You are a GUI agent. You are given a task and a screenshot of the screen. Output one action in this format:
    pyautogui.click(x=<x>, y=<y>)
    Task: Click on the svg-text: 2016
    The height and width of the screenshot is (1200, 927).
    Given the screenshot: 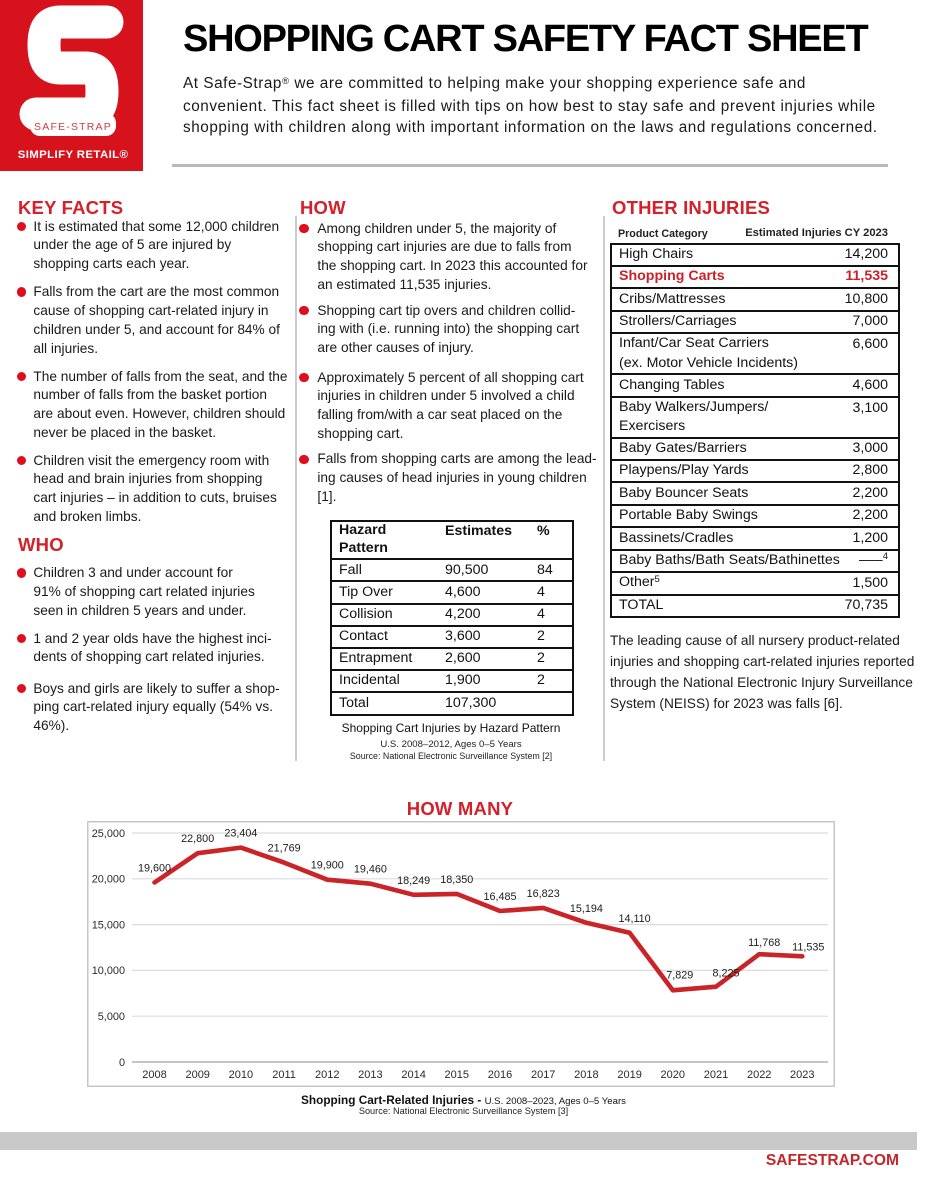 What is the action you would take?
    pyautogui.click(x=500, y=1075)
    